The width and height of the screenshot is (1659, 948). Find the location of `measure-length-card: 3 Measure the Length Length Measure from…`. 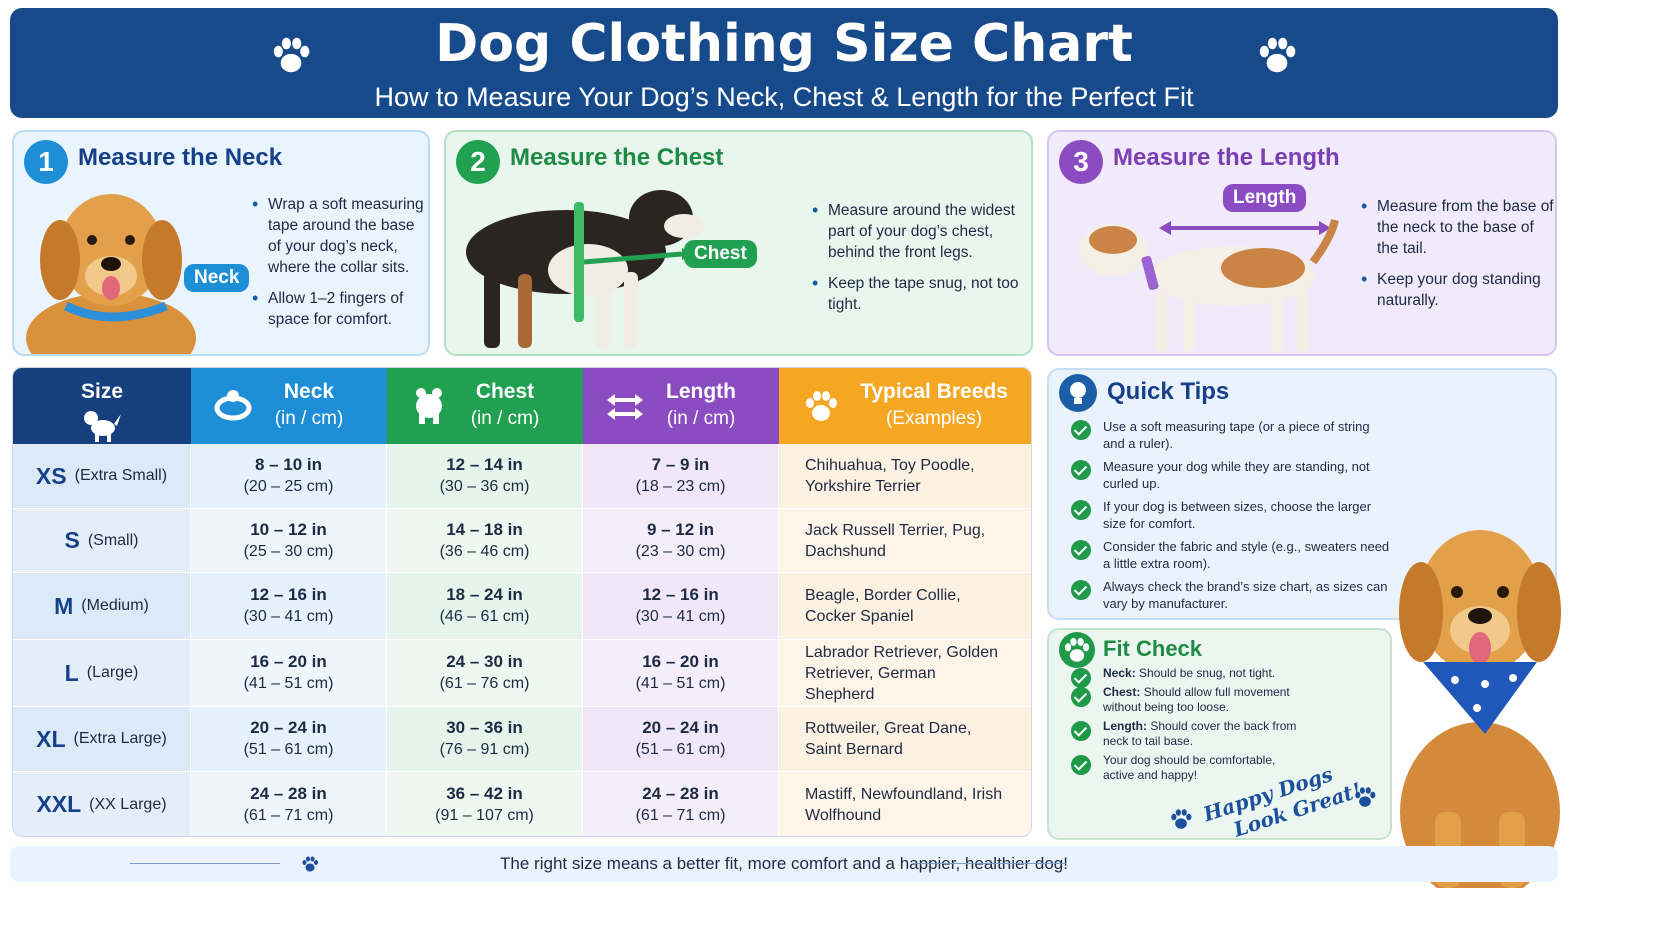

measure-length-card: 3 Measure the Length Length Measure from… is located at coordinates (1302, 243).